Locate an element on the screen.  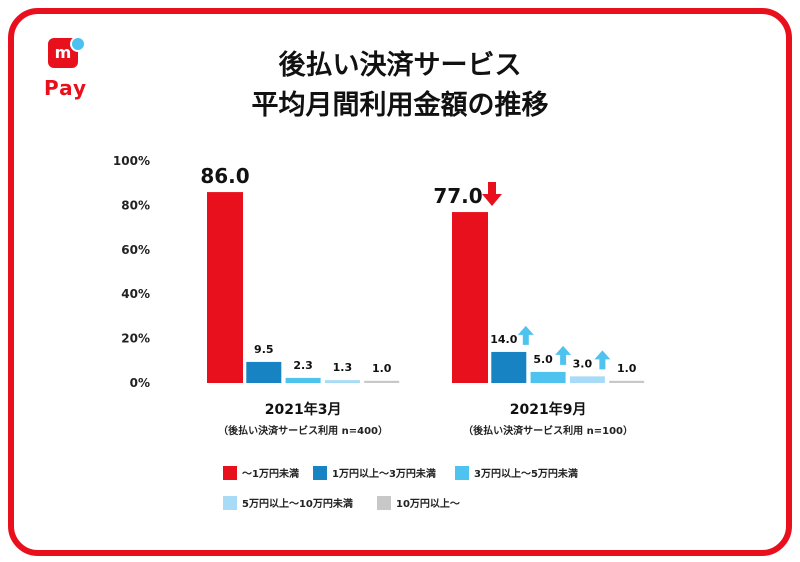
group-label: 2021年9月 is located at coordinates (548, 409).